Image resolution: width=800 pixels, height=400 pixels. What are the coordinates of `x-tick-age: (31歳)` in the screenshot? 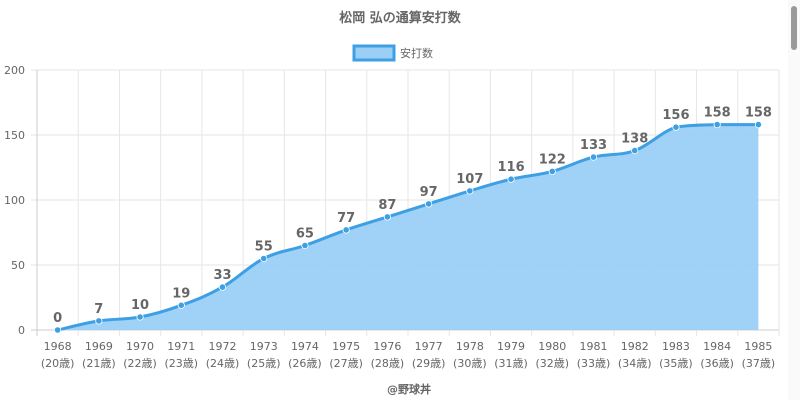 It's located at (511, 363).